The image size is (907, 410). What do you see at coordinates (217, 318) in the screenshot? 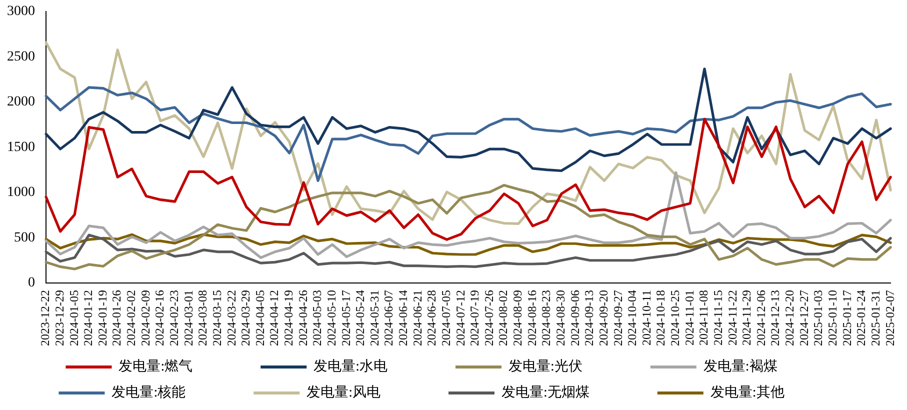
I see `x-tick-label: 2024-03-15` at bounding box center [217, 318].